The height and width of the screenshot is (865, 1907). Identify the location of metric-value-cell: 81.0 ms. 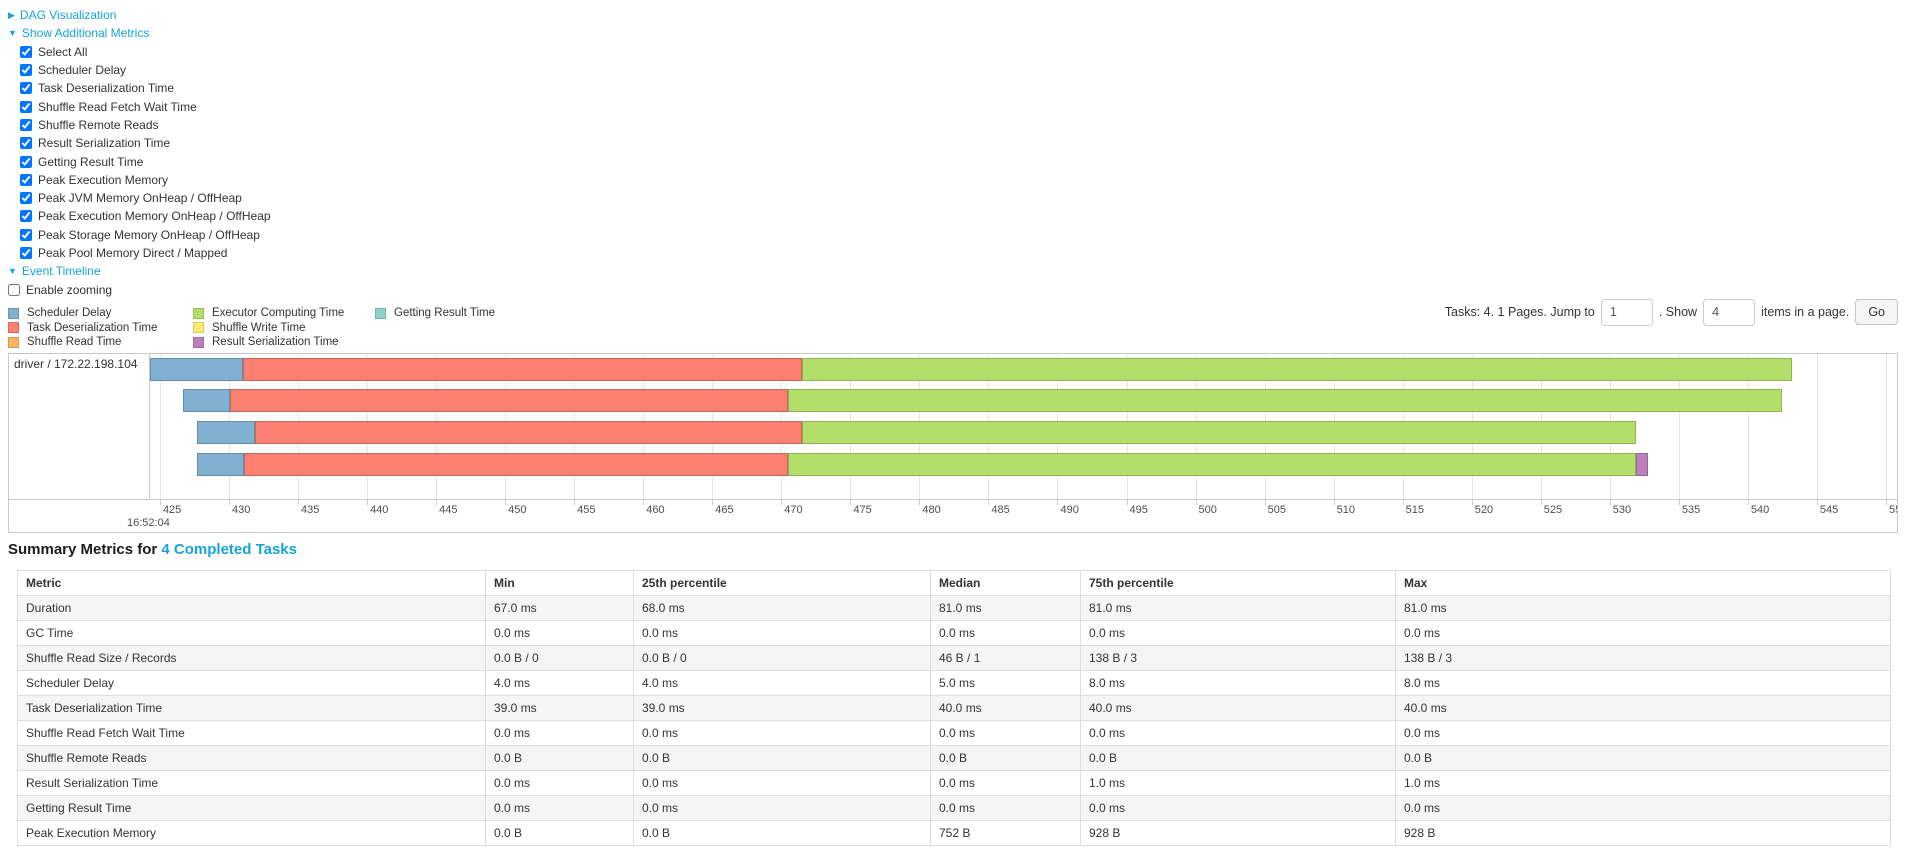
(1238, 608).